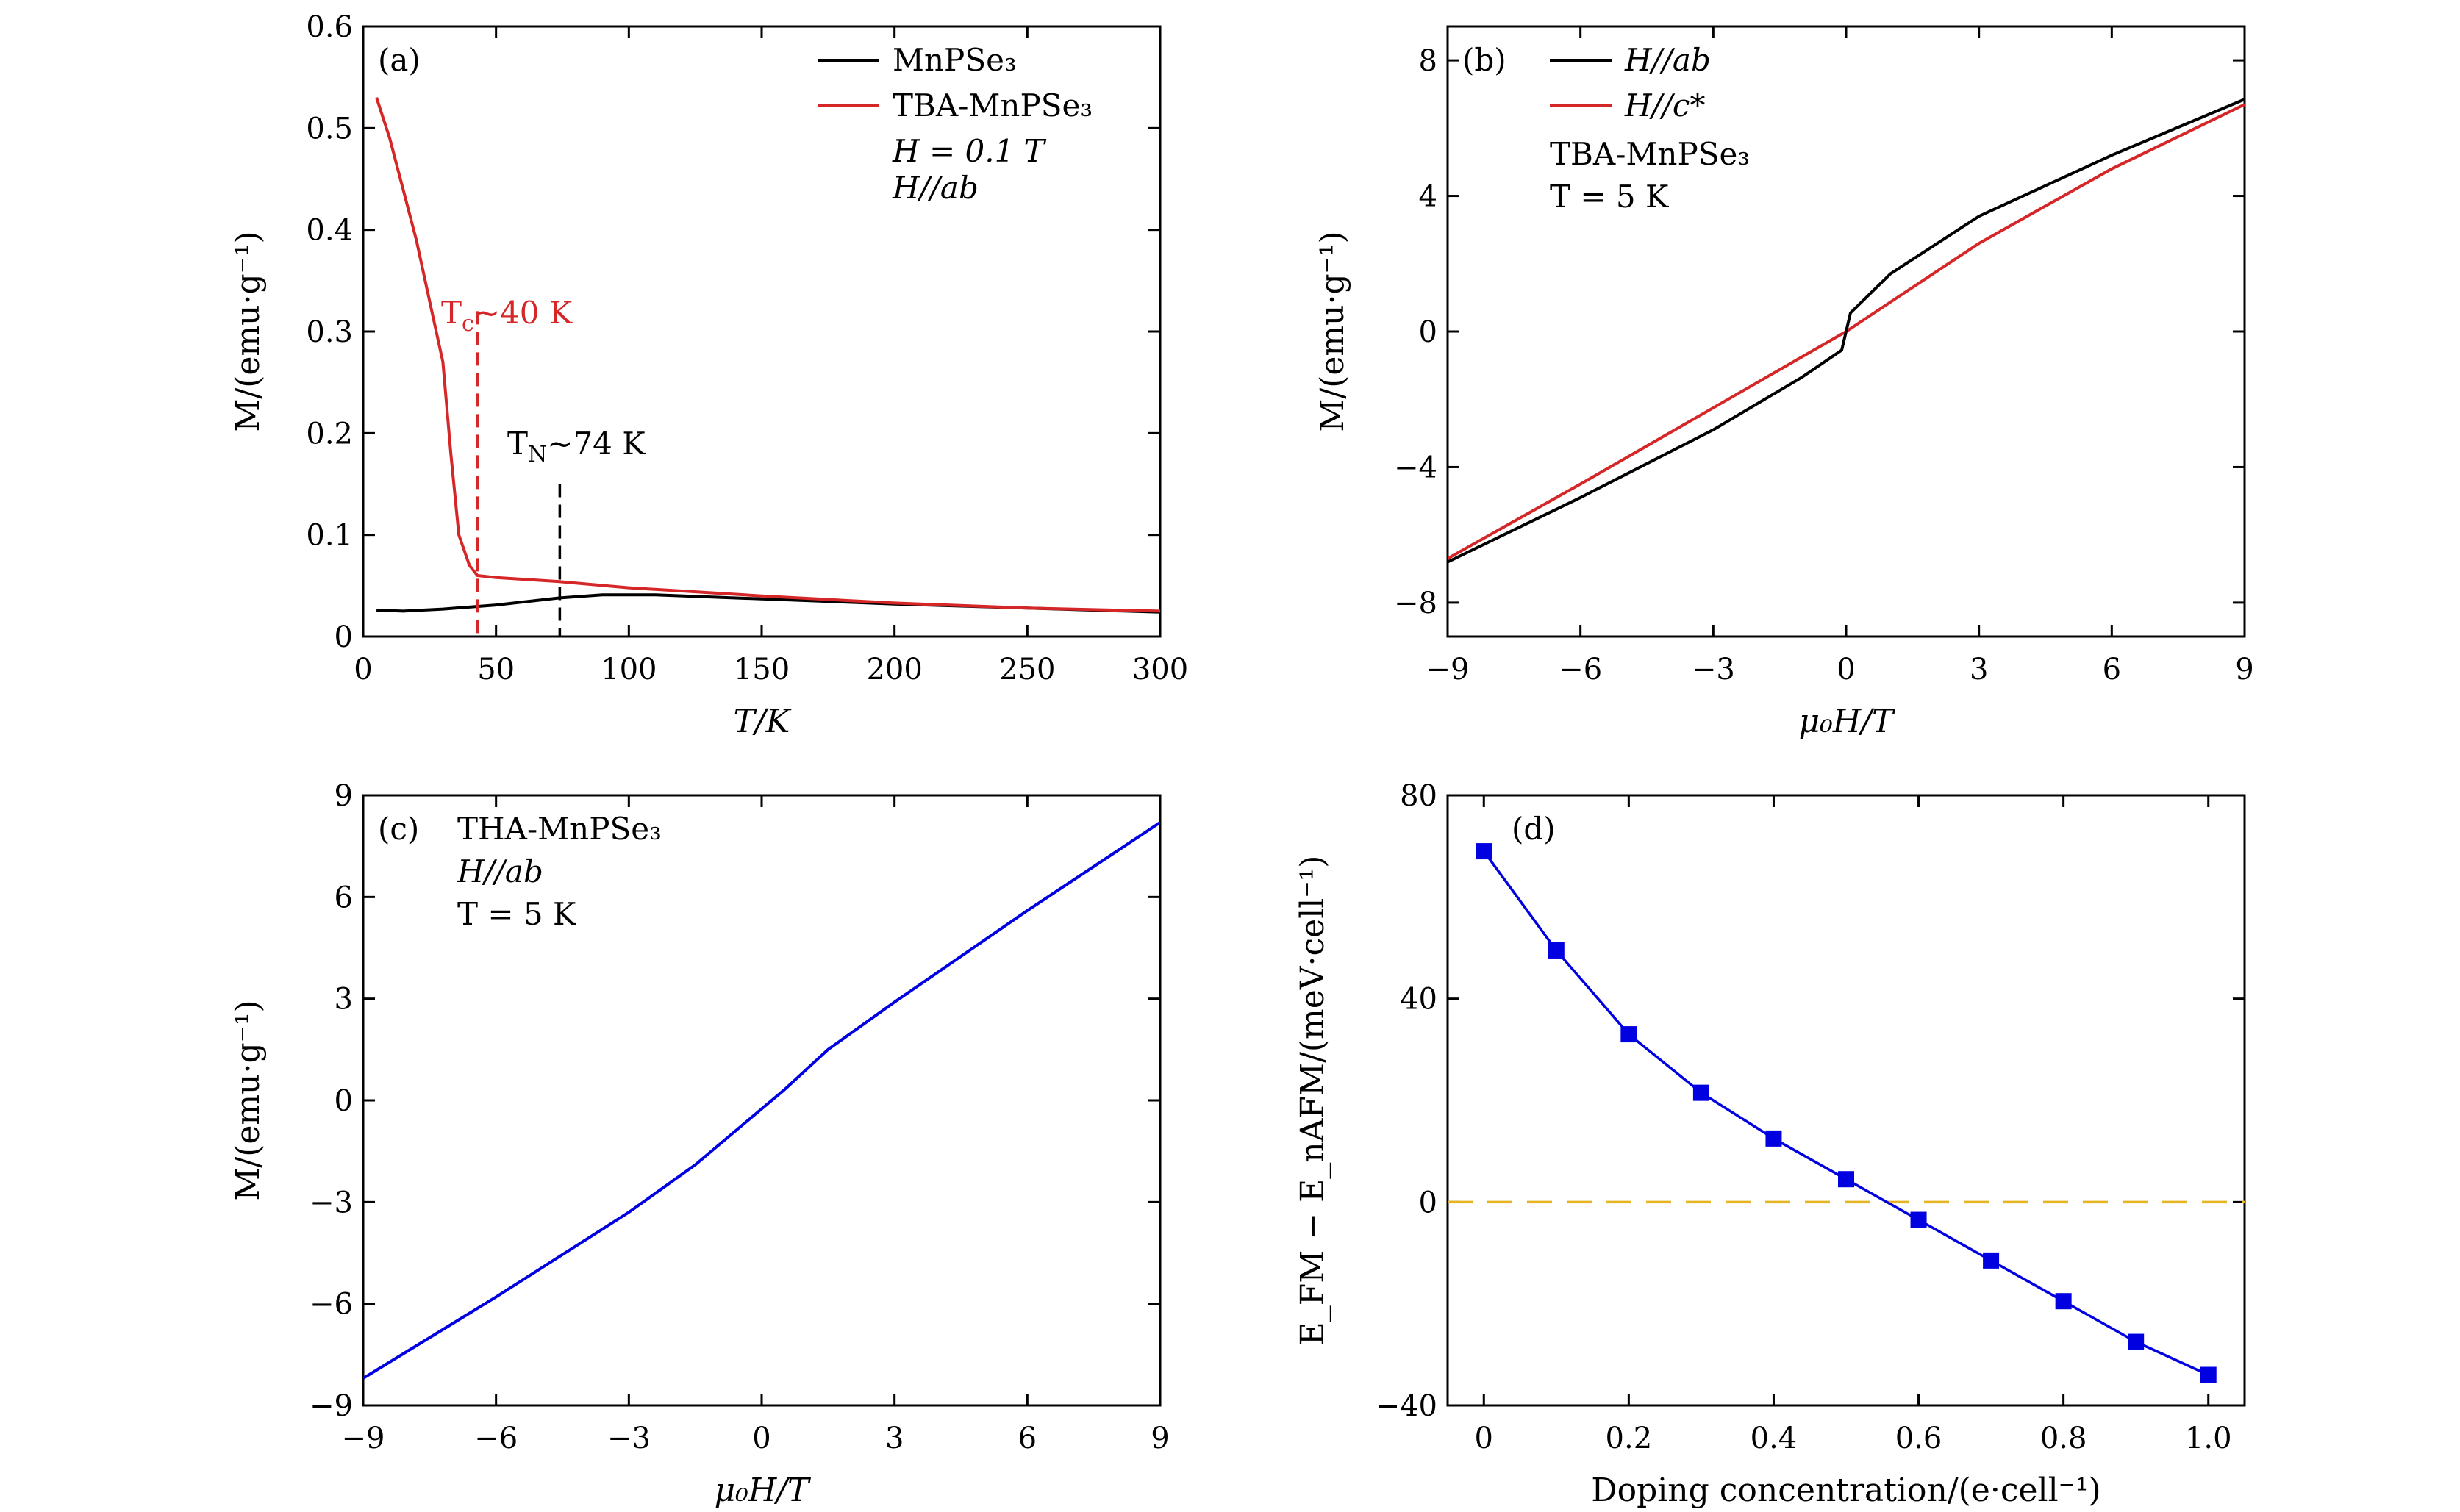 This screenshot has width=2460, height=1512. What do you see at coordinates (629, 670) in the screenshot?
I see `x-tick-label: 100` at bounding box center [629, 670].